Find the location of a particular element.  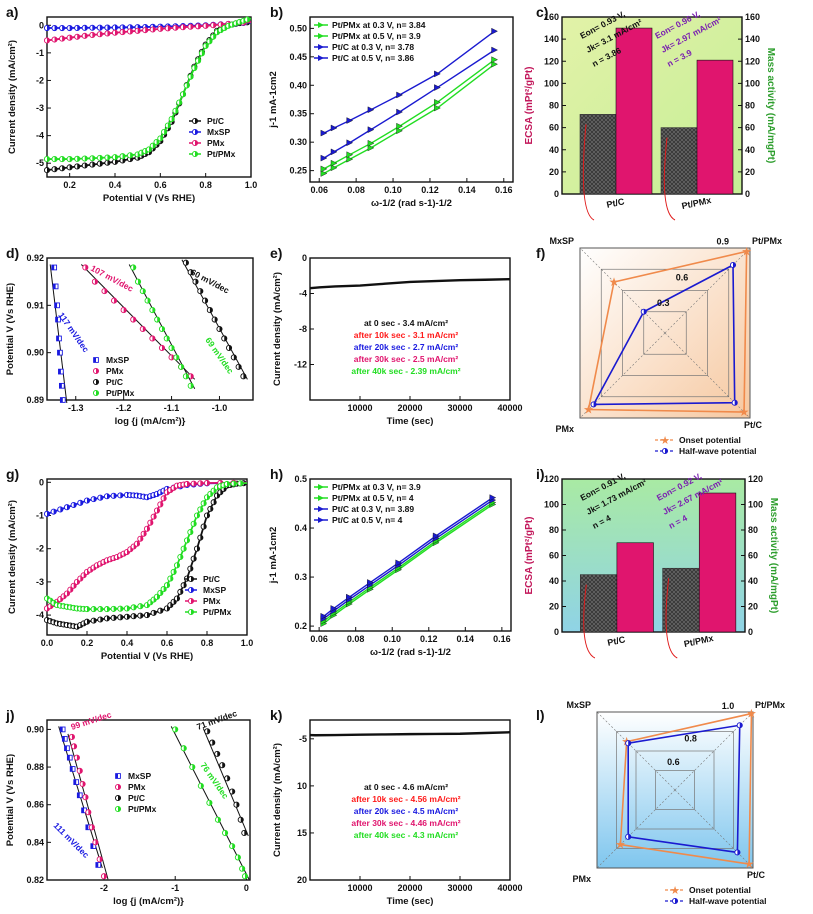

star-marker: ★ is located at coordinates (751, 714).